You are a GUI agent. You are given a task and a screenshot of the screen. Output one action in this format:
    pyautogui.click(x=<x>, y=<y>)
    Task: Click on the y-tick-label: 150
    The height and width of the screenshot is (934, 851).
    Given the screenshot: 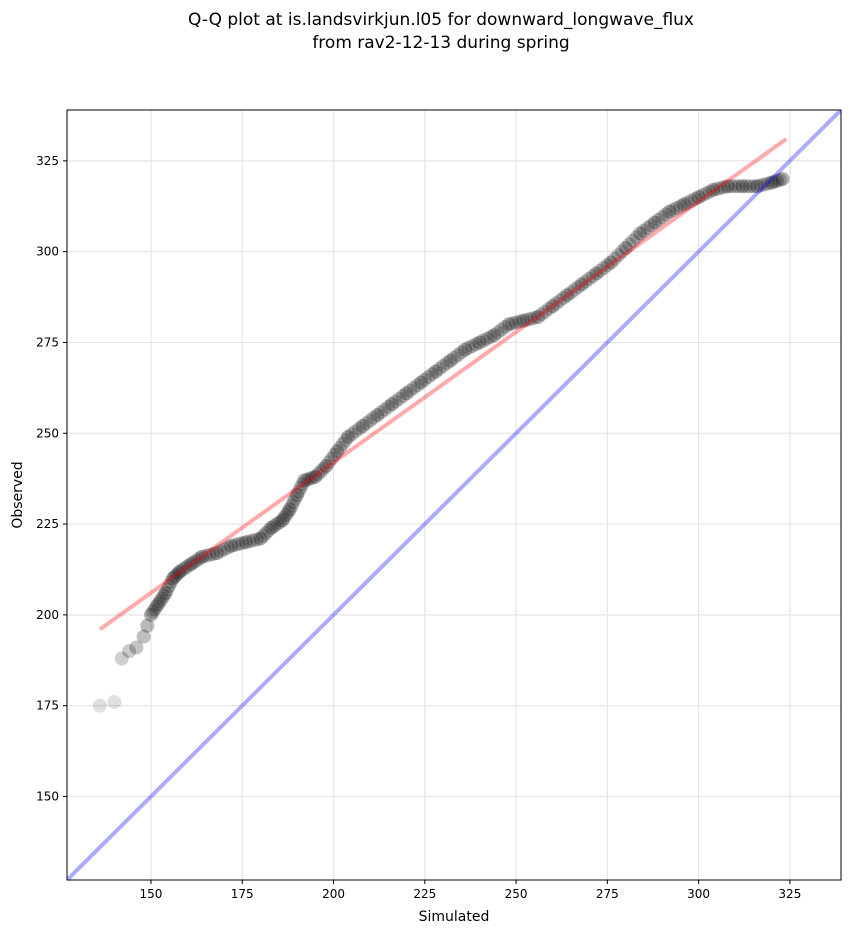 What is the action you would take?
    pyautogui.click(x=47, y=796)
    